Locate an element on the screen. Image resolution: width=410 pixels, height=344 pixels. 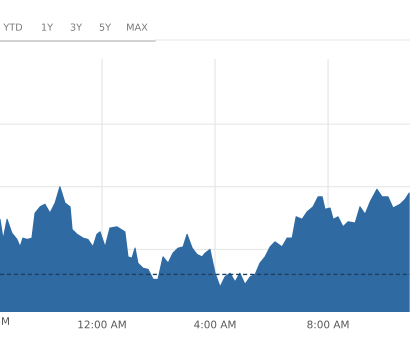
text: M is located at coordinates (5, 321).